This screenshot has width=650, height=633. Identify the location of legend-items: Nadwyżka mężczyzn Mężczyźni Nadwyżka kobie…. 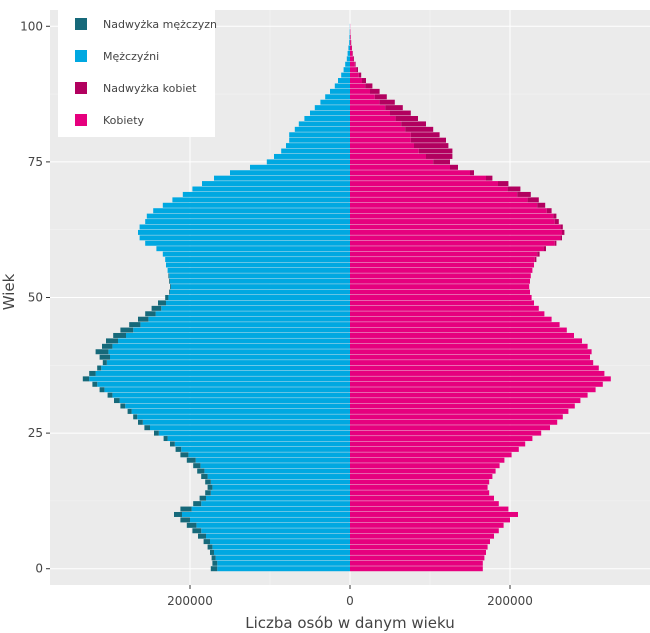
(146, 72).